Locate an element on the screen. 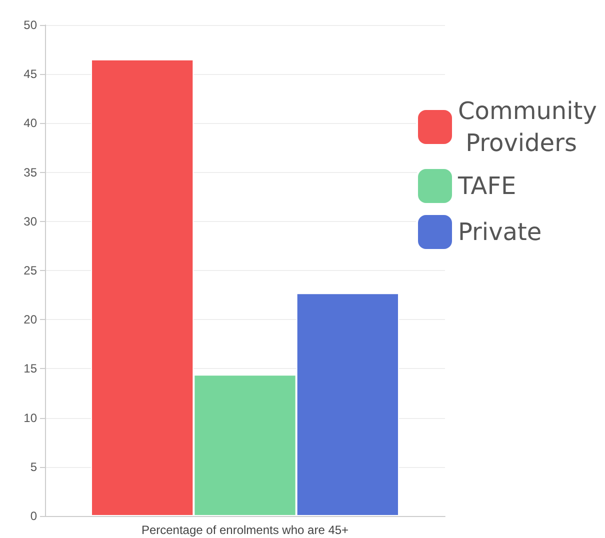  y-tick-label: 35 is located at coordinates (31, 172).